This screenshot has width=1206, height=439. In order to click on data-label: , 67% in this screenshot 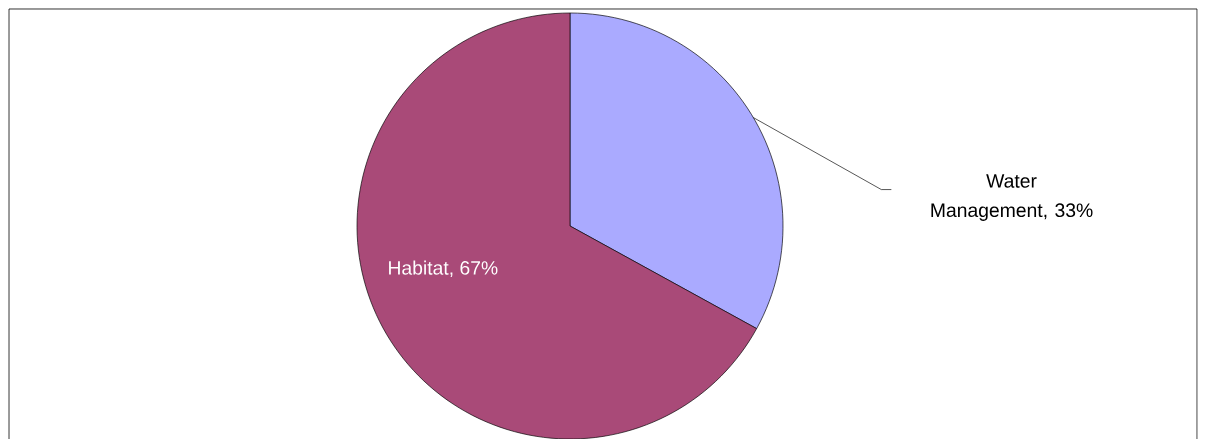, I will do `click(474, 269)`.